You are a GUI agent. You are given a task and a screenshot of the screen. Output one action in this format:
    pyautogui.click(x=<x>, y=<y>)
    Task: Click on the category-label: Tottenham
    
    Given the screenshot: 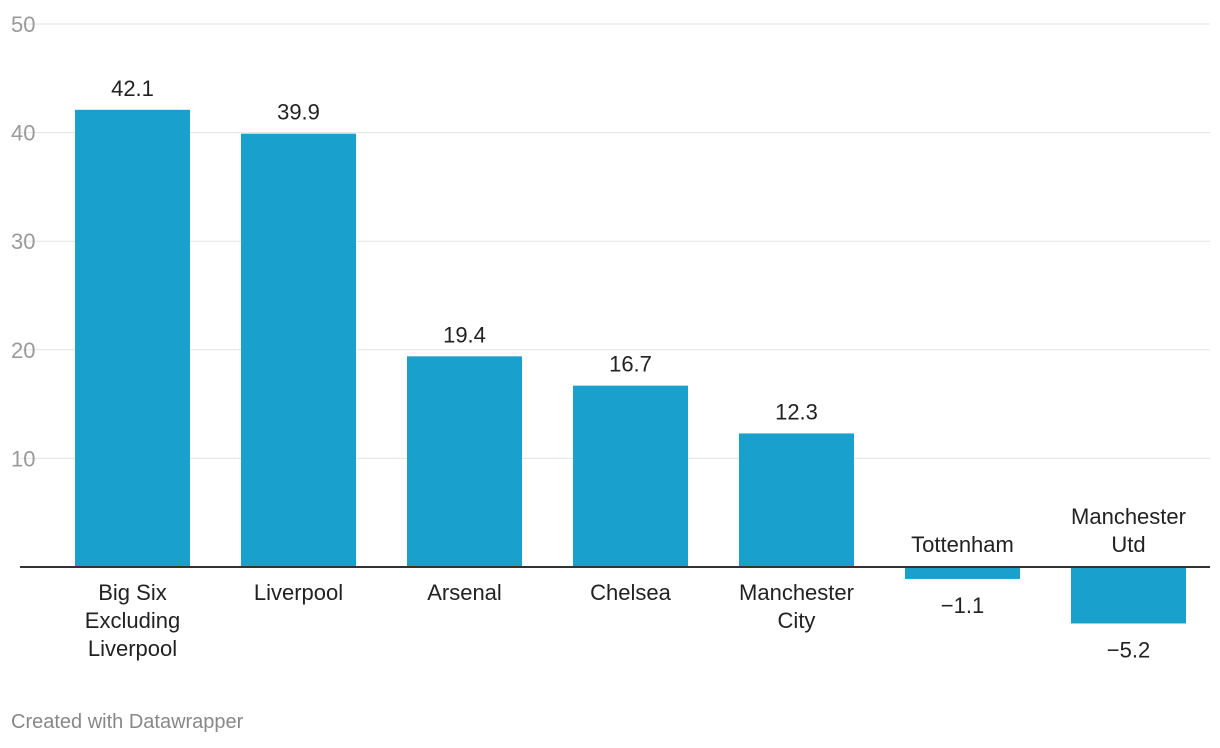 What is the action you would take?
    pyautogui.click(x=962, y=544)
    